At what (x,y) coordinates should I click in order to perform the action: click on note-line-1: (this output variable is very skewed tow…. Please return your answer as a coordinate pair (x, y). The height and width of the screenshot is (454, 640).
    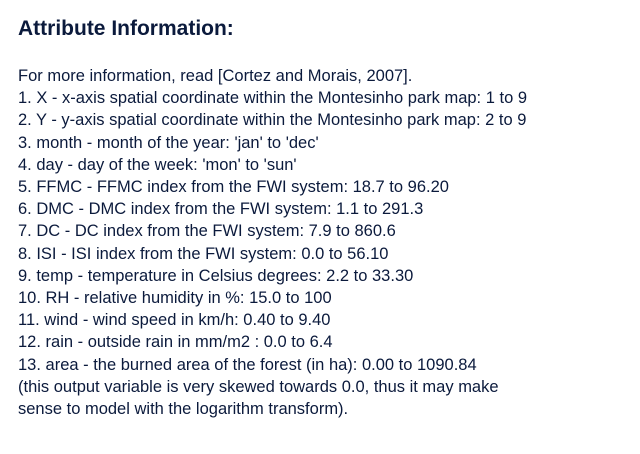
    Looking at the image, I should click on (258, 386).